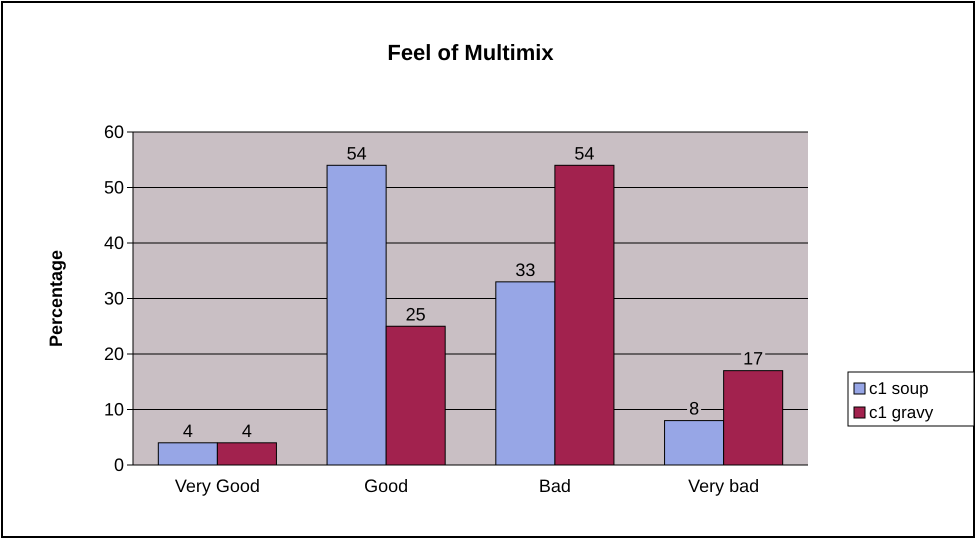 Image resolution: width=976 pixels, height=539 pixels. What do you see at coordinates (119, 464) in the screenshot?
I see `y-tick-label: 0` at bounding box center [119, 464].